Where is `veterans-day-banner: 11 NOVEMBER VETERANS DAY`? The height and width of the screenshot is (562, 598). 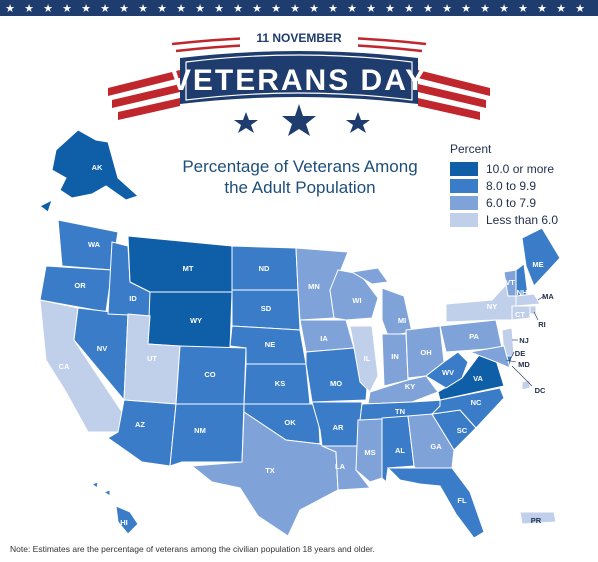 veterans-day-banner: 11 NOVEMBER VETERANS DAY is located at coordinates (299, 81).